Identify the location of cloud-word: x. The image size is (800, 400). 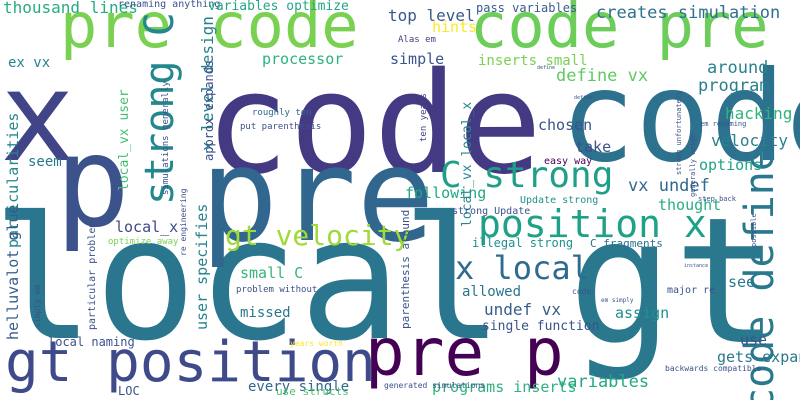
(38, 117).